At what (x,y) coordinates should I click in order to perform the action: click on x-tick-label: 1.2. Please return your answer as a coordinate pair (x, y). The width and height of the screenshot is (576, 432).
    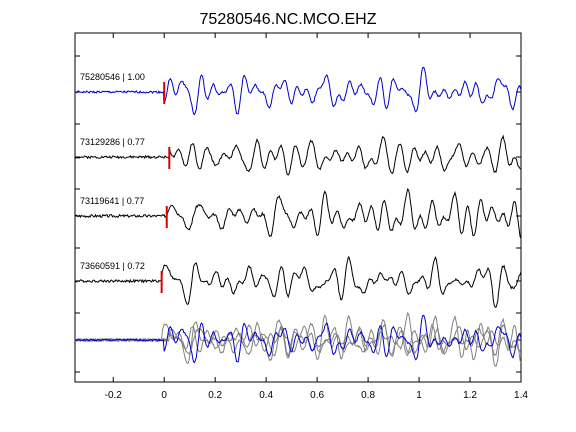
    Looking at the image, I should click on (470, 395).